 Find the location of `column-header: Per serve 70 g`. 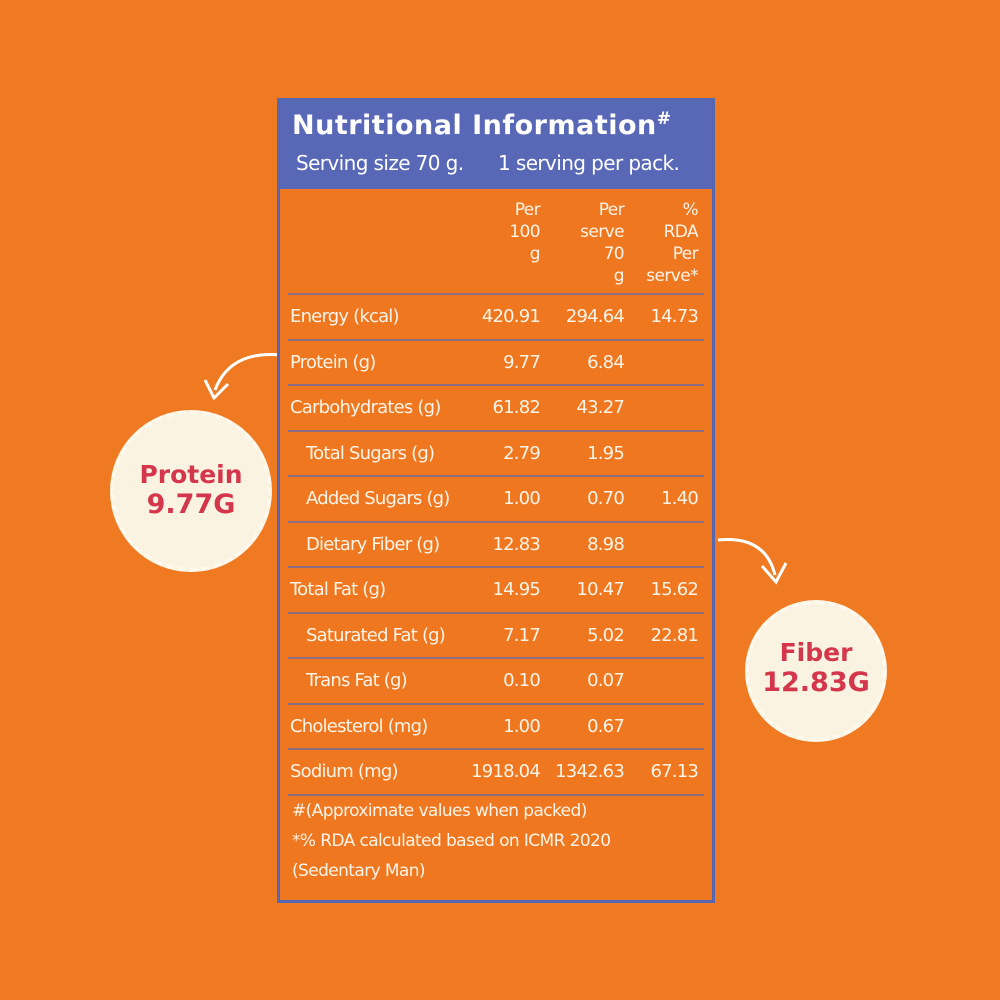

column-header: Per serve 70 g is located at coordinates (602, 243).